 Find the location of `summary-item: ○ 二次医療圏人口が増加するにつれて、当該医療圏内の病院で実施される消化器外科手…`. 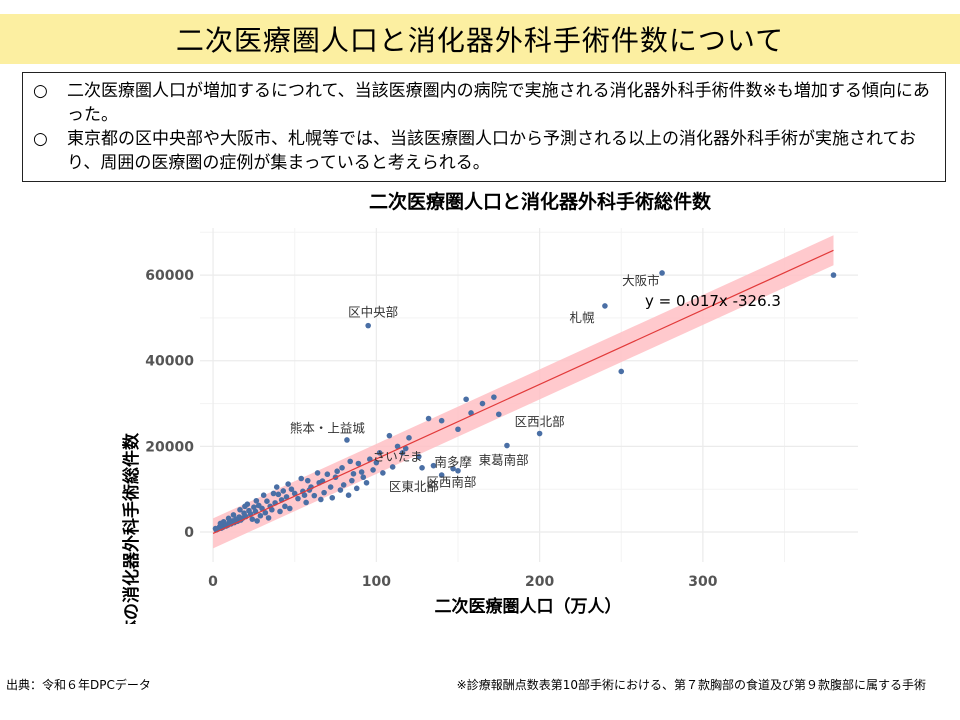

summary-item: ○ 二次医療圏人口が増加するにつれて、当該医療圏内の病院で実施される消化器外科手… is located at coordinates (484, 103).